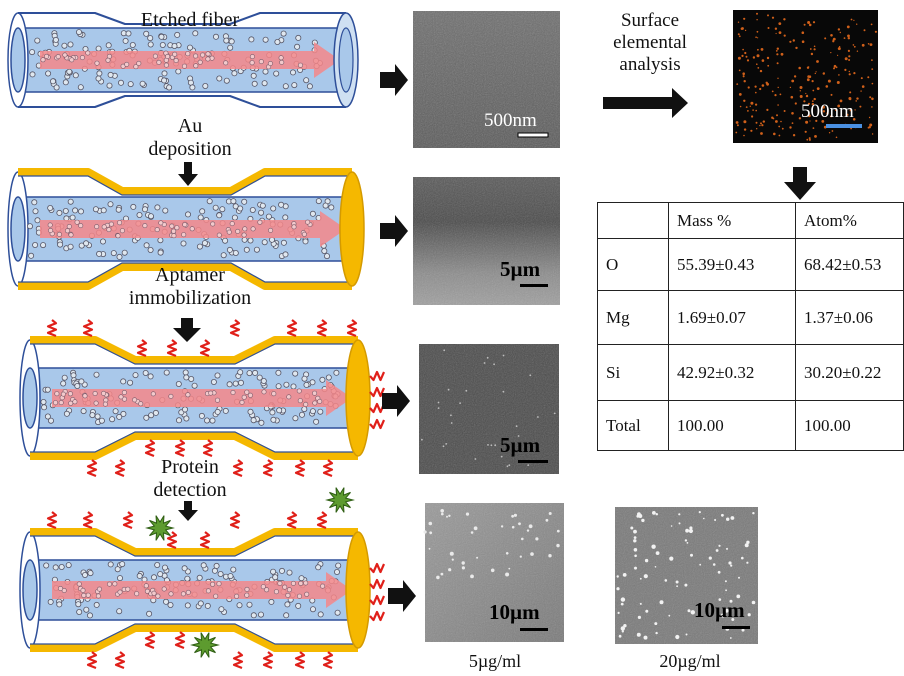  I want to click on down-arrow-table, so click(800, 183).